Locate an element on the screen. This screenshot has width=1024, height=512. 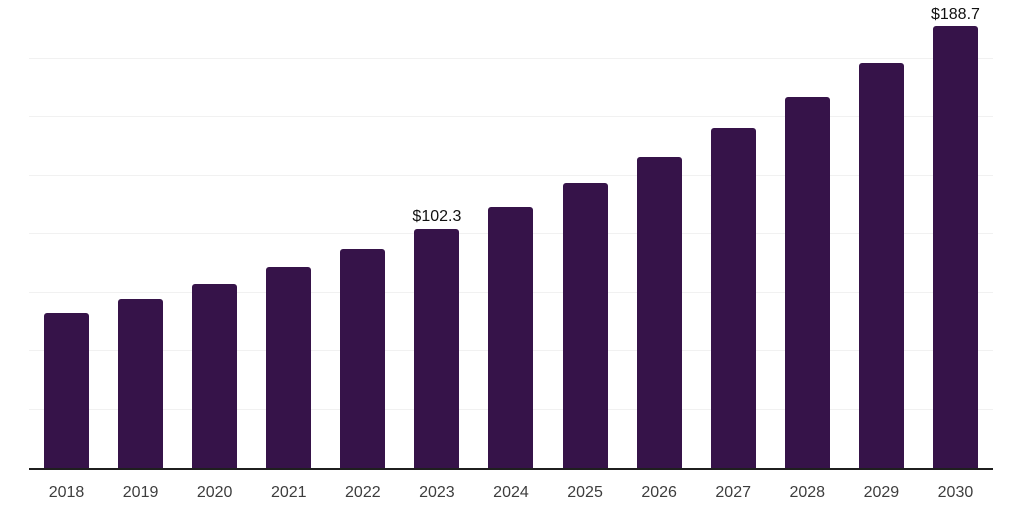
bar-slot: $188.7 is located at coordinates (955, 237).